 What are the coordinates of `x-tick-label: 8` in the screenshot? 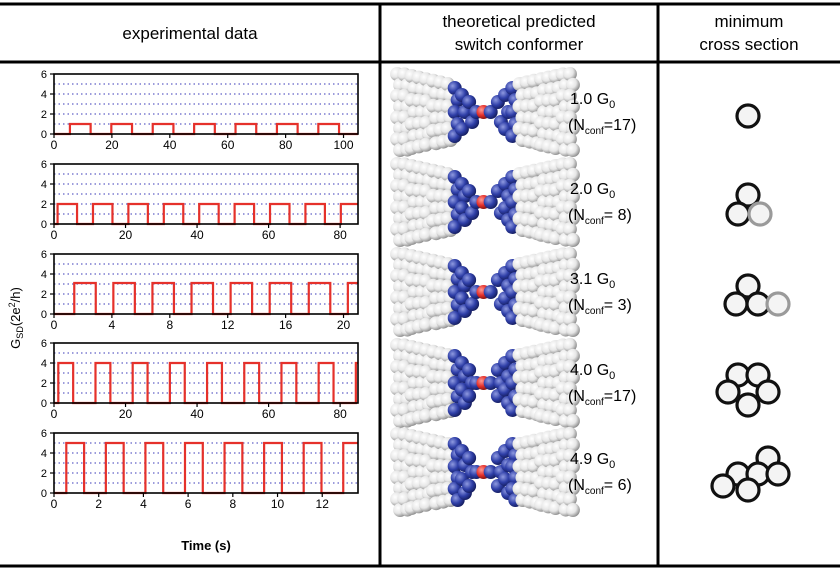 It's located at (169, 325).